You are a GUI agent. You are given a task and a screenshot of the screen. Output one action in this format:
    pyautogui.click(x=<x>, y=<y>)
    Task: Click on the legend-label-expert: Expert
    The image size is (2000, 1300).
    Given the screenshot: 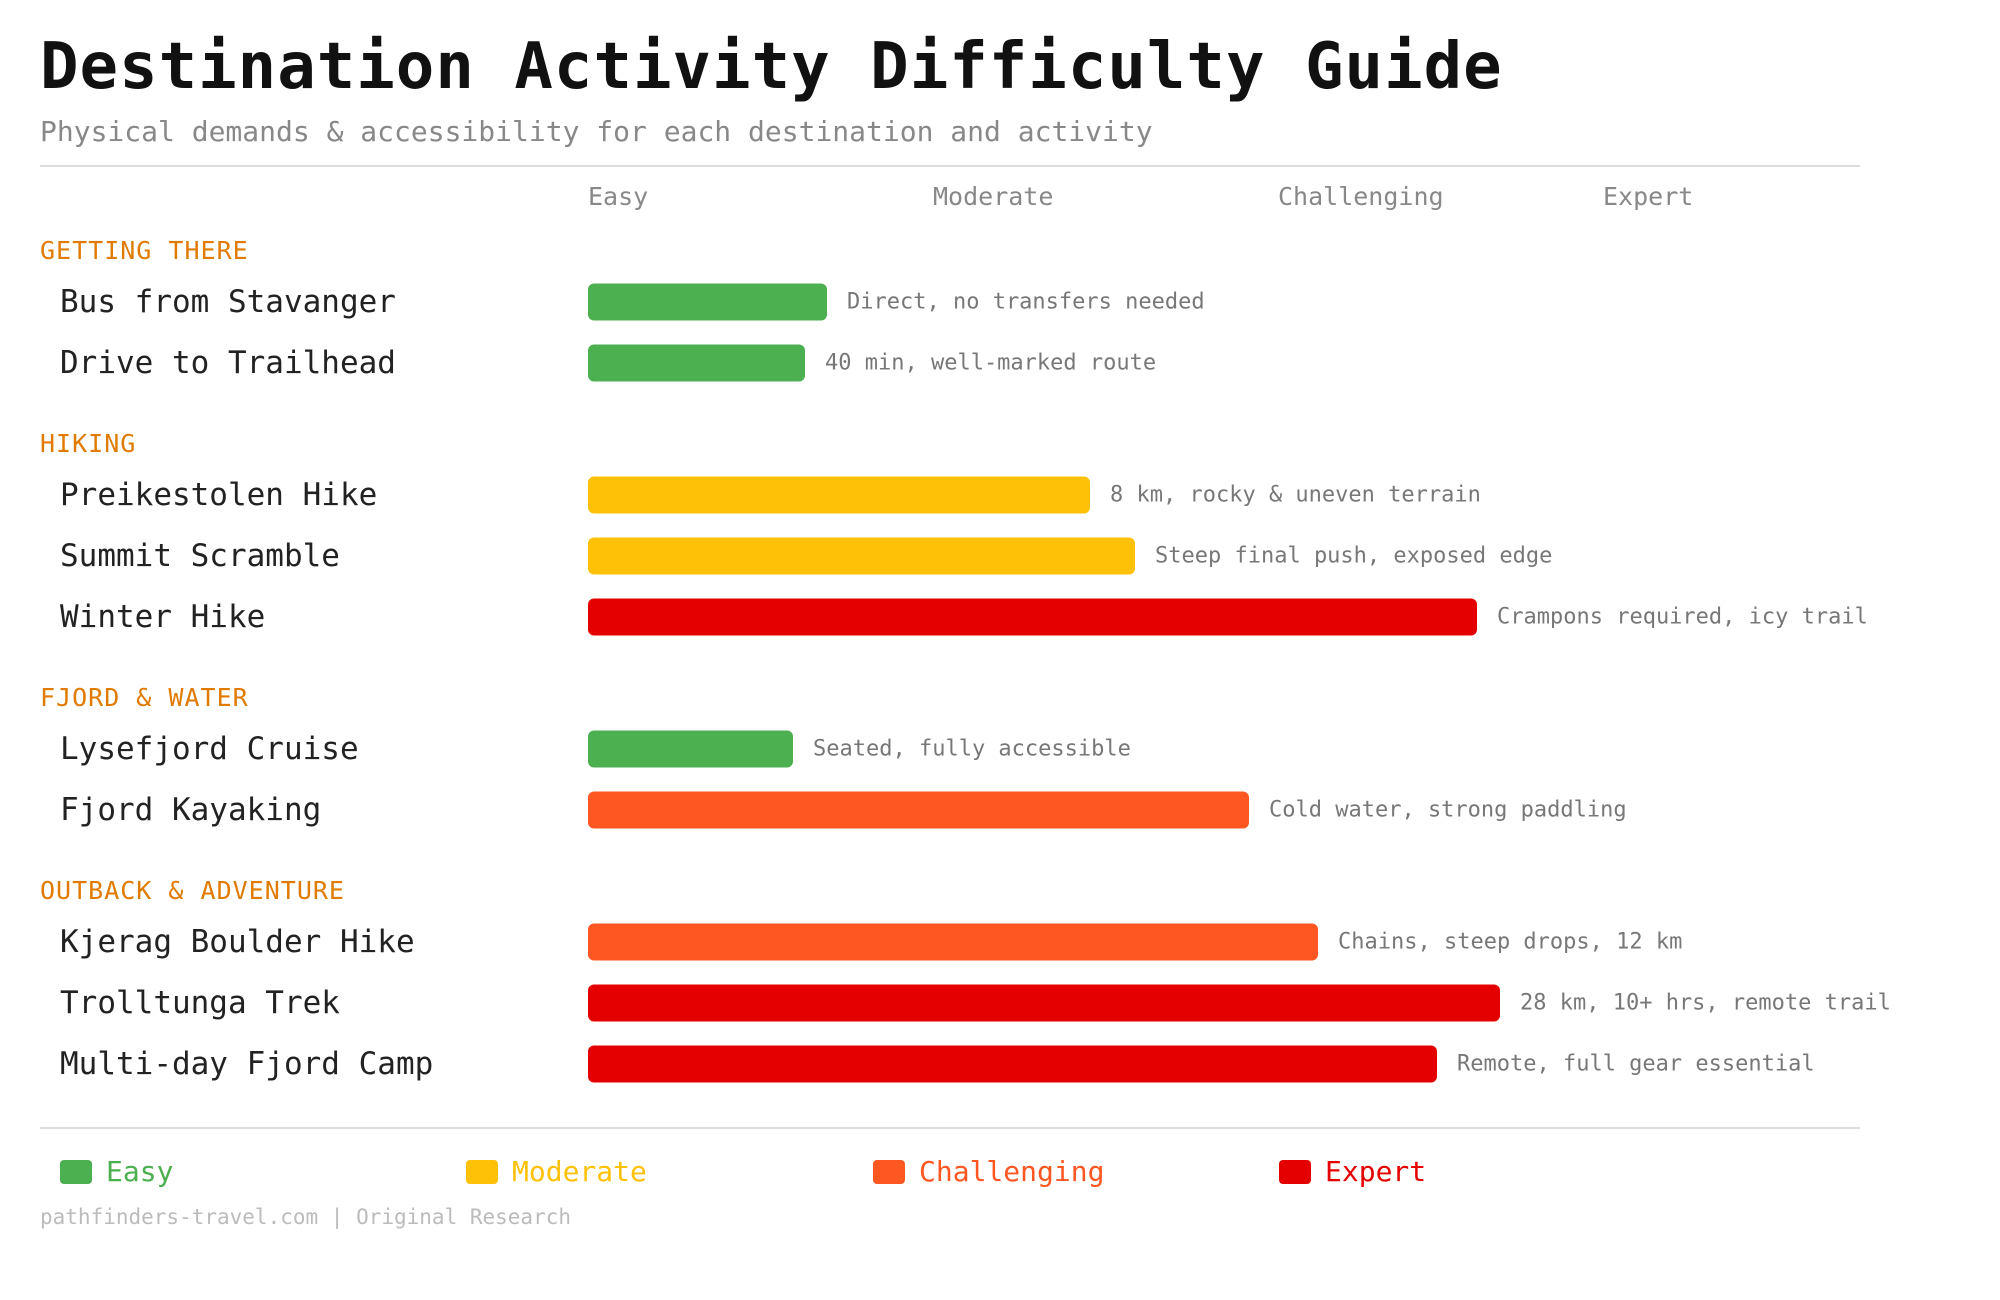 What is the action you would take?
    pyautogui.click(x=1376, y=1171)
    